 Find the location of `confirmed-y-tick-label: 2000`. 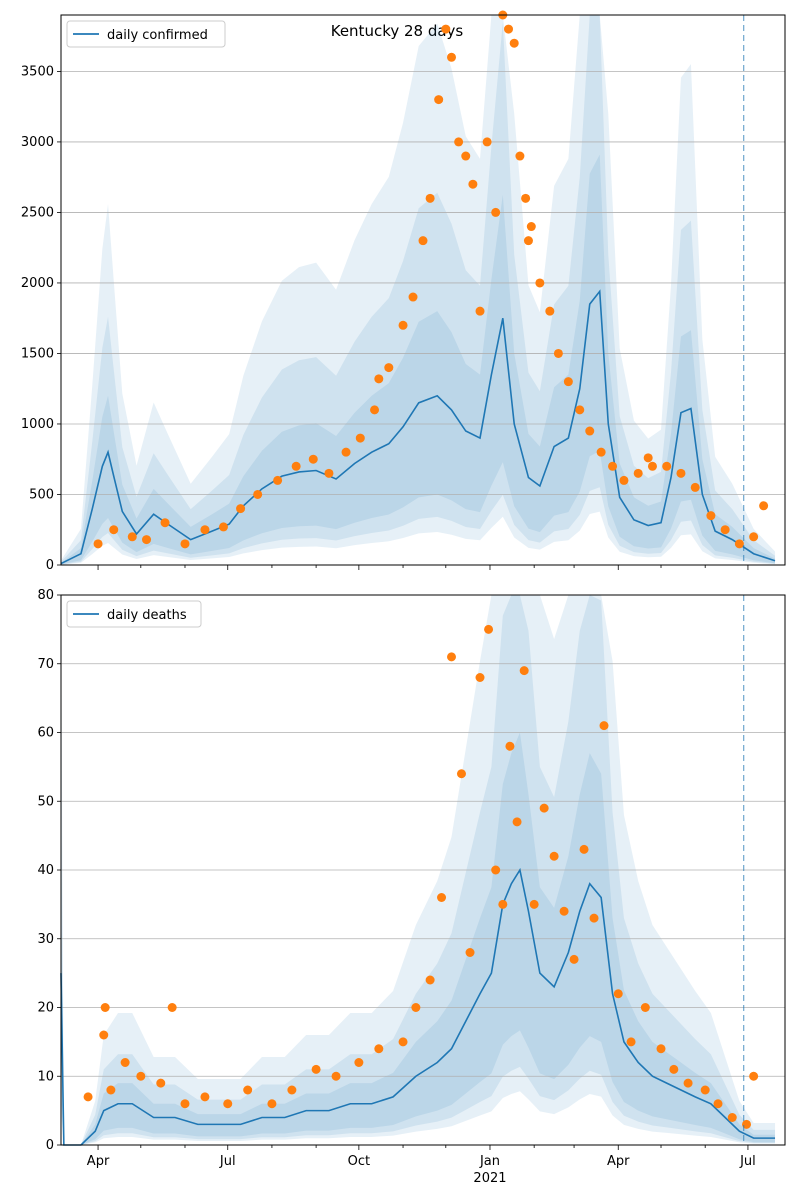

confirmed-y-tick-label: 2000 is located at coordinates (37, 283).